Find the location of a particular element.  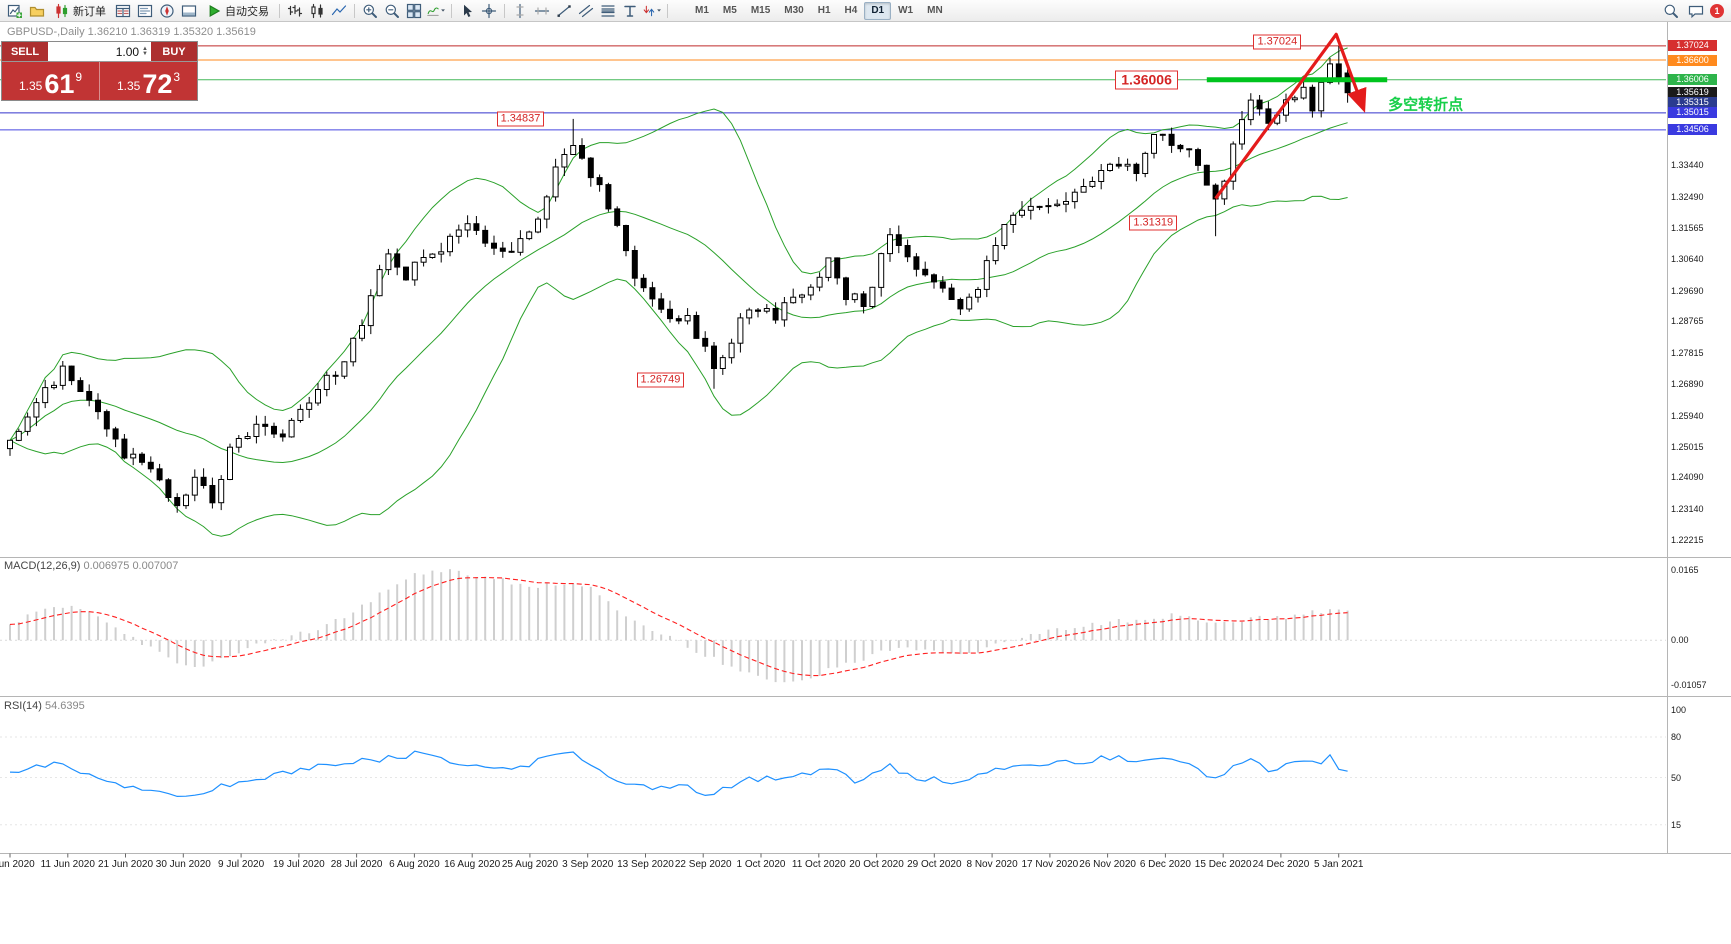

timeframe-toolbar: M1 M5 M15 M30 H1 H4 D1 W1 MN is located at coordinates (819, 10).